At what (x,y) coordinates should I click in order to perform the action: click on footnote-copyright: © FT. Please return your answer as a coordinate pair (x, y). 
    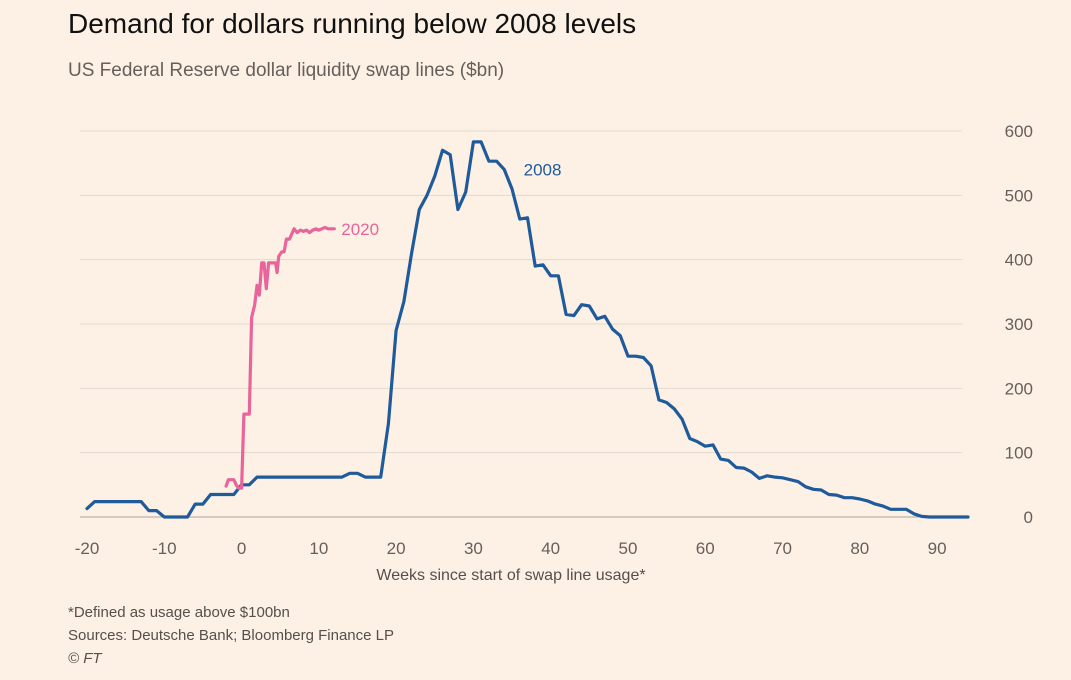
    Looking at the image, I should click on (85, 658).